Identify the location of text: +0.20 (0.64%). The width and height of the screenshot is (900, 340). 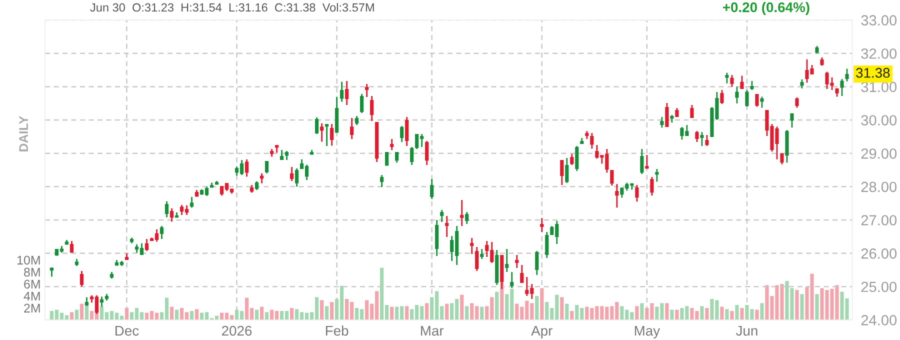
(766, 8).